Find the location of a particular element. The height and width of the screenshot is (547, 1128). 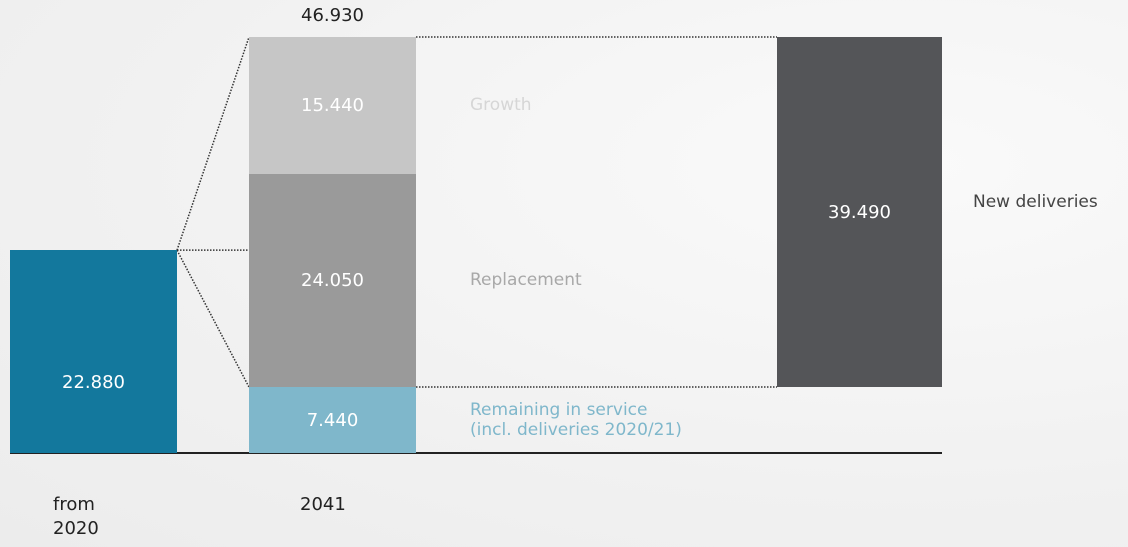

new-deliveries-label: New deliveries is located at coordinates (1035, 202).